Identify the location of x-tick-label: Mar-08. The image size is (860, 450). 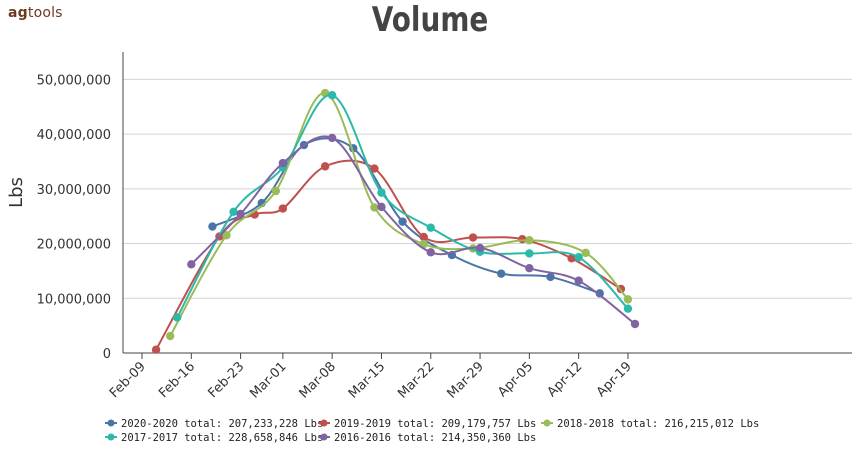
(318, 380).